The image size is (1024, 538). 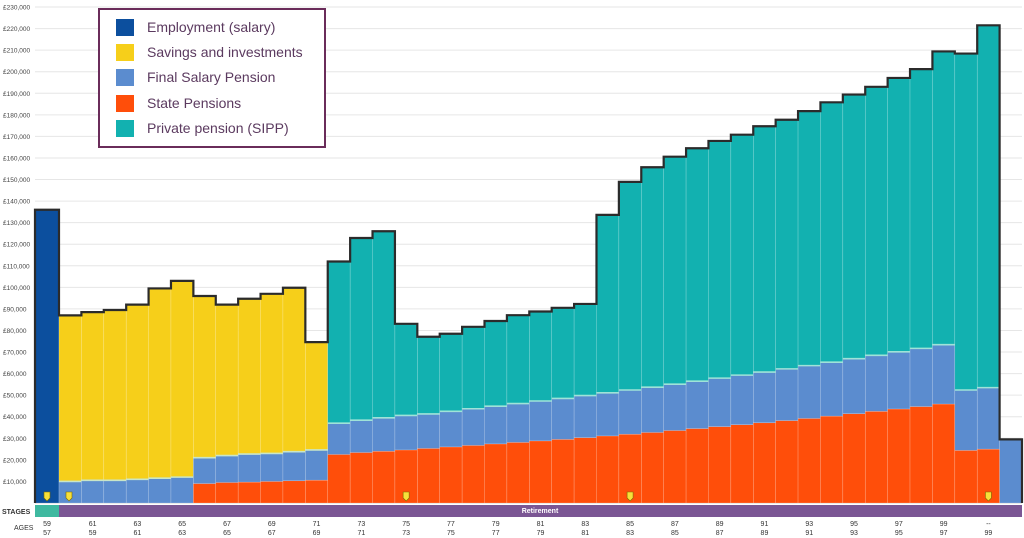 I want to click on legend-item-state-pensions: State Pensions, so click(x=178, y=103).